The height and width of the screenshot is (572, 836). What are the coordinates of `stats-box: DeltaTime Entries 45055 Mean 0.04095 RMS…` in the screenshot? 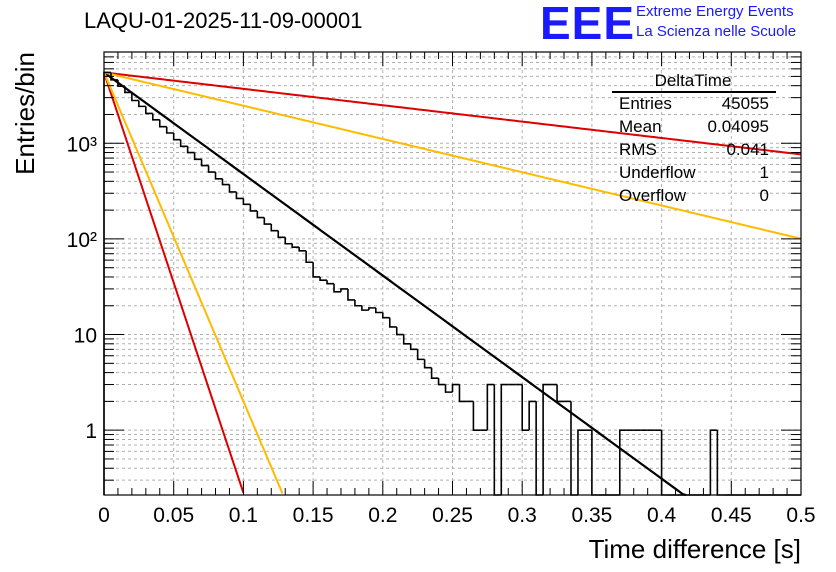 It's located at (694, 138).